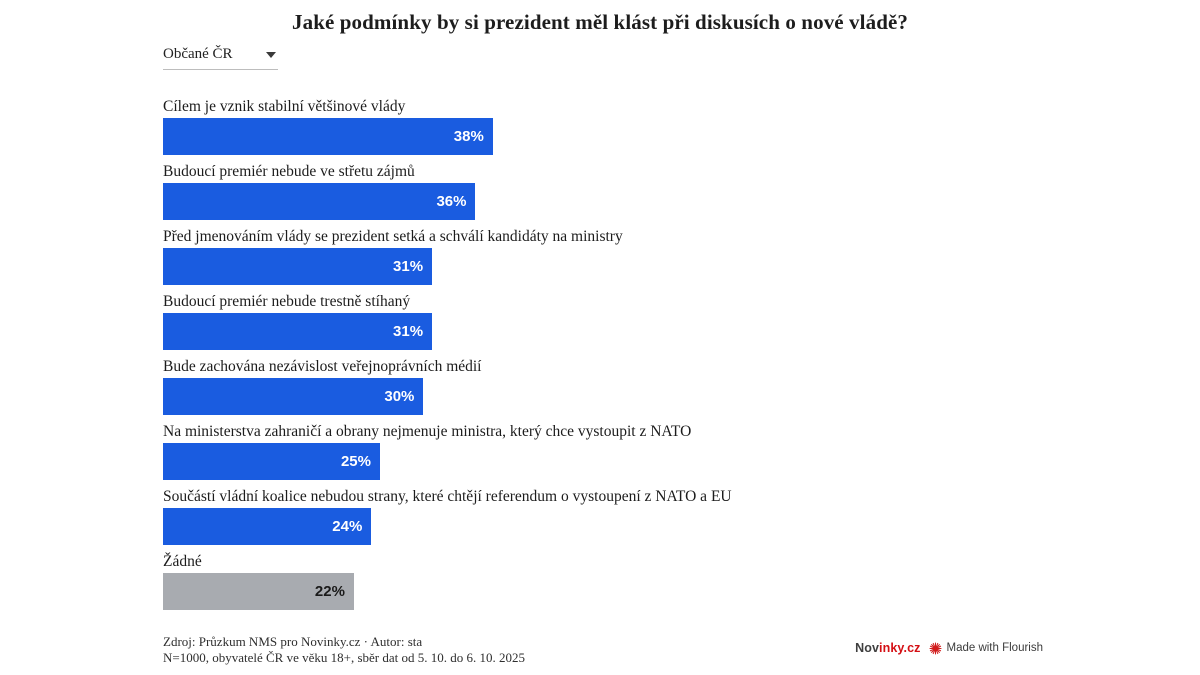 The width and height of the screenshot is (1200, 675). I want to click on bar: 38%, so click(328, 136).